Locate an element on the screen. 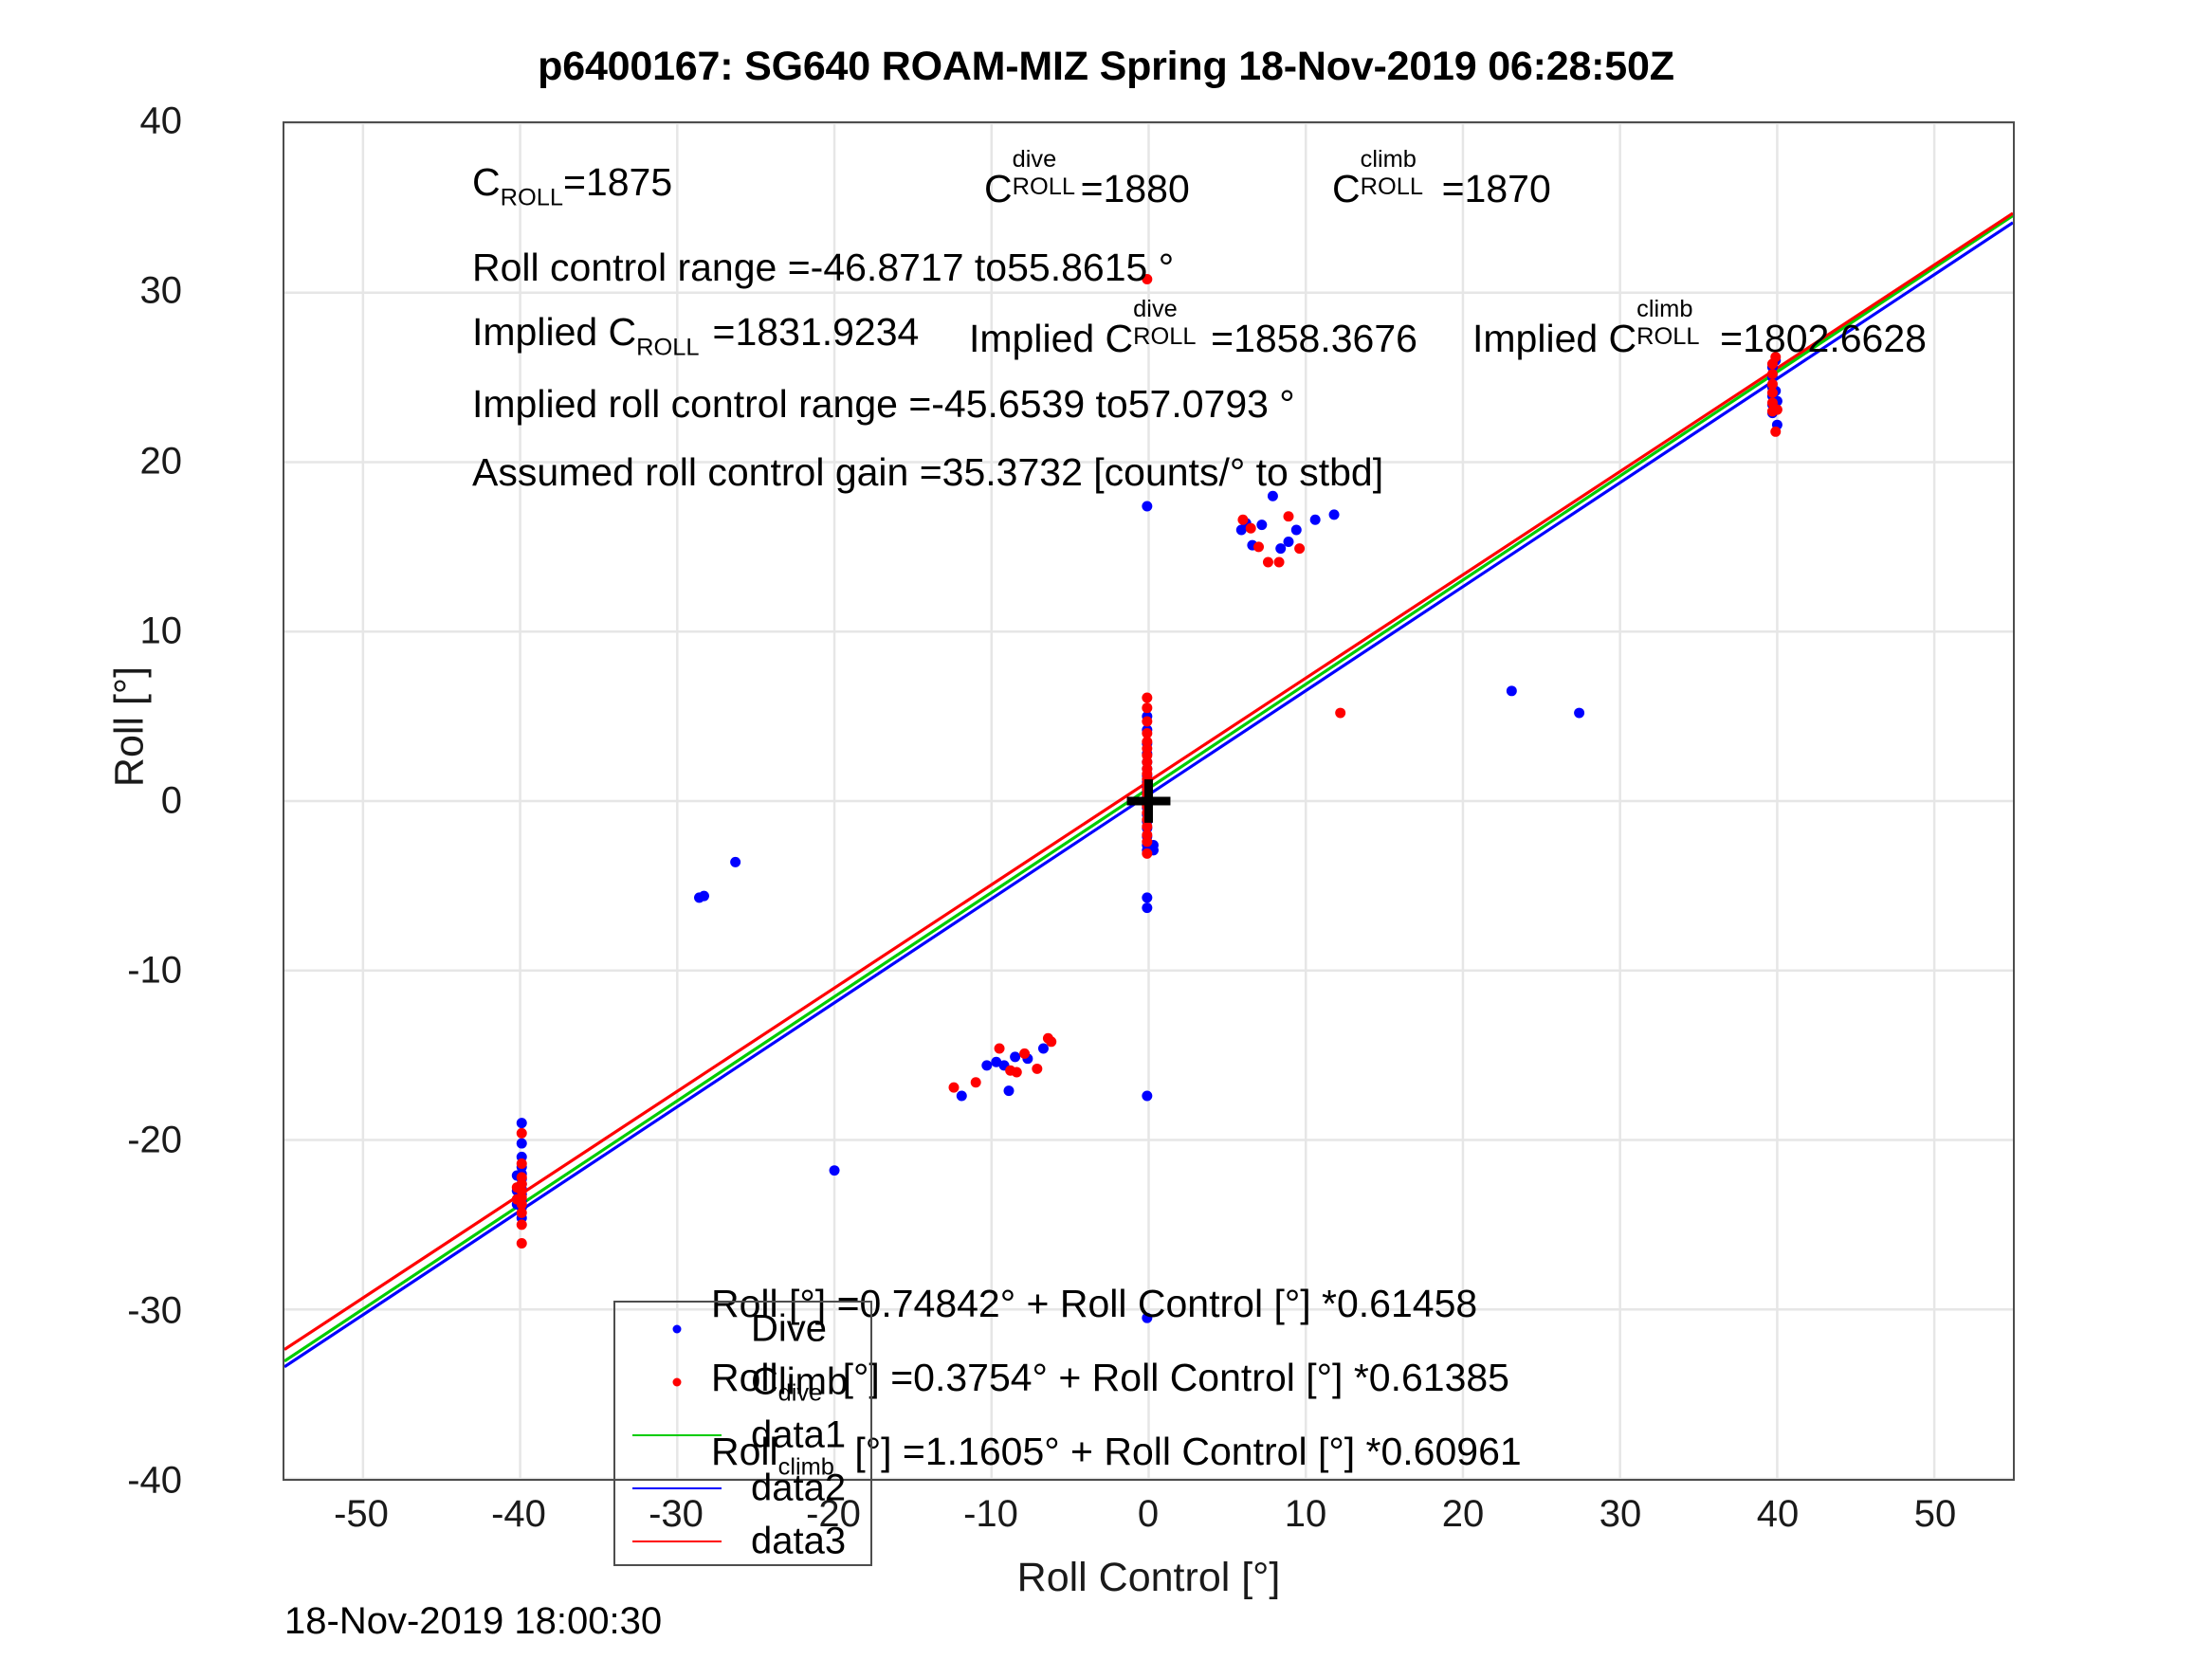 This screenshot has height=1659, width=2212. y-tick-label: 0 is located at coordinates (171, 800).